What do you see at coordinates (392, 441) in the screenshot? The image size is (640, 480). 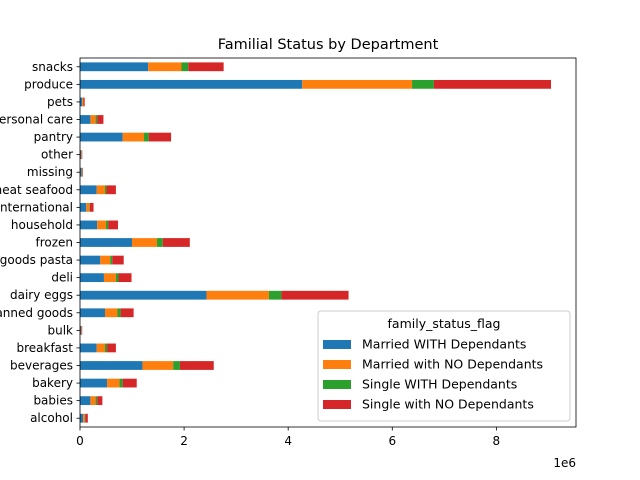 I see `x-tick-label: 6` at bounding box center [392, 441].